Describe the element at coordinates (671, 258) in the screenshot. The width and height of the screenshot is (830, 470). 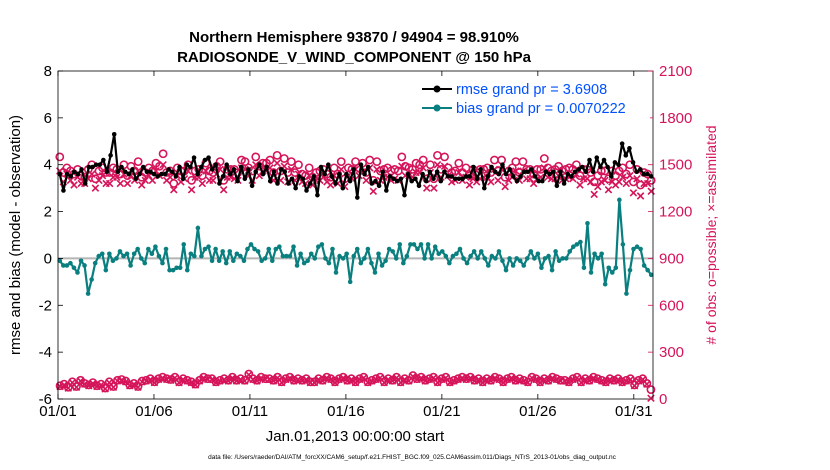
I see `y-tick-label-right: 900` at that location.